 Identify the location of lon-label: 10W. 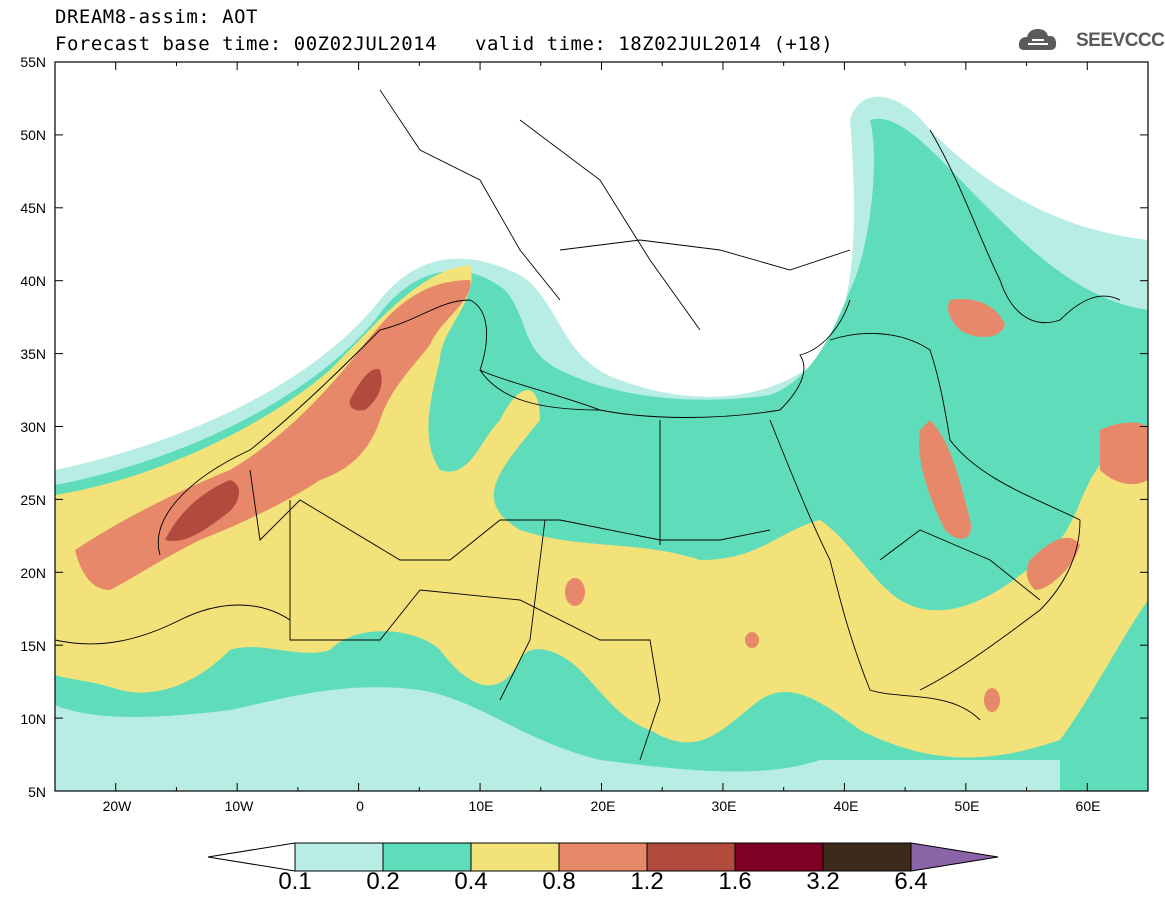
(239, 806).